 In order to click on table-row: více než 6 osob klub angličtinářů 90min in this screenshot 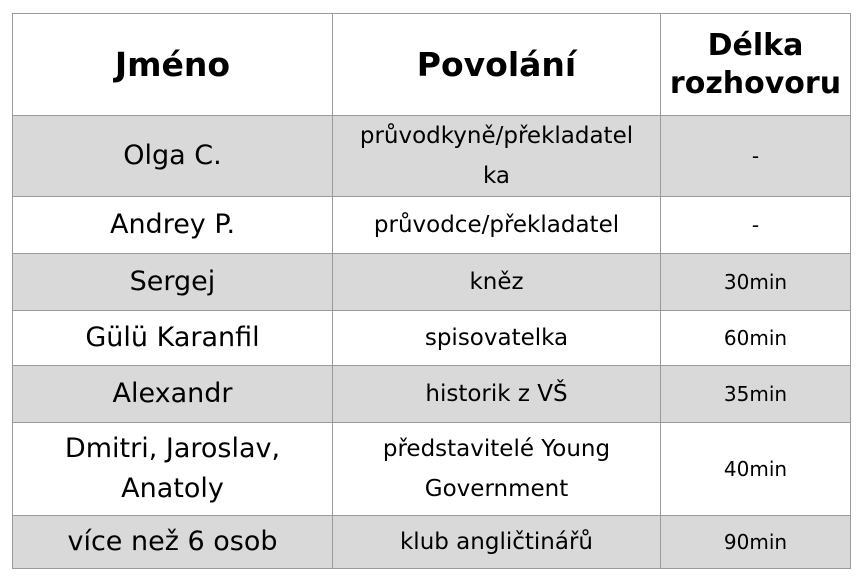, I will do `click(431, 542)`.